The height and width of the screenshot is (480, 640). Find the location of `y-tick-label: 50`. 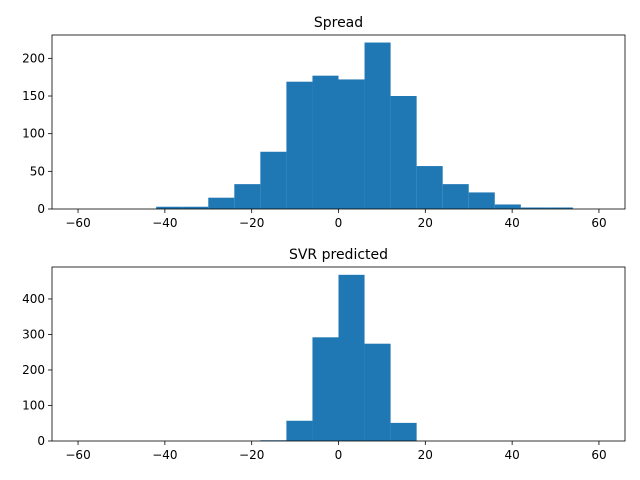

y-tick-label: 50 is located at coordinates (37, 171).